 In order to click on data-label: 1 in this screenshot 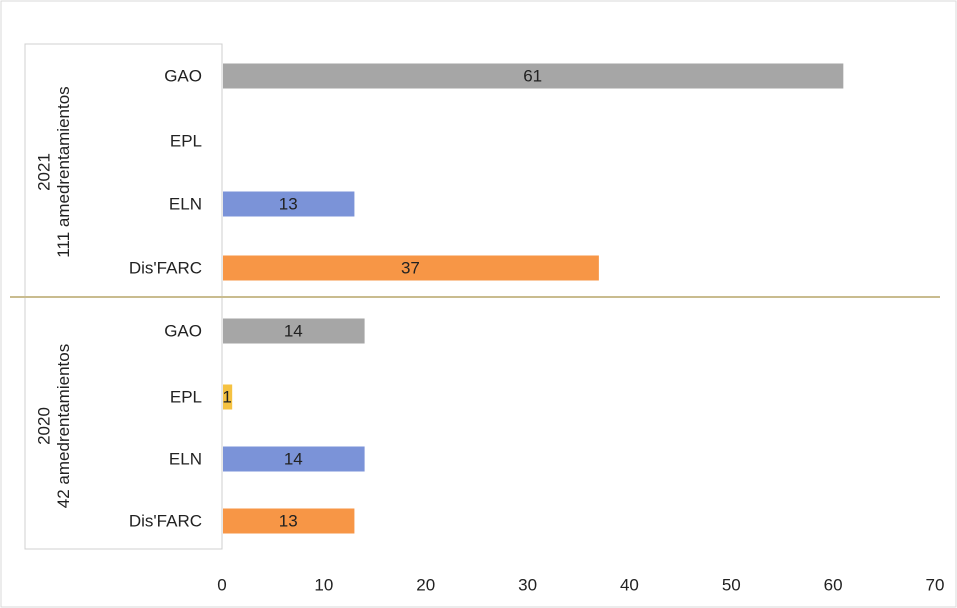, I will do `click(226, 397)`.